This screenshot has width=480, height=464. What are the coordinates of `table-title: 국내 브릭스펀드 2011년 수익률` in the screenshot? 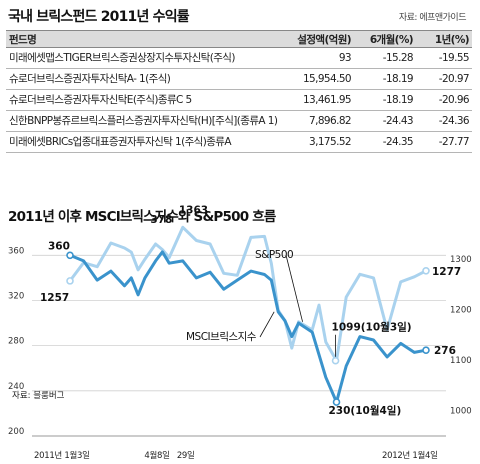 It's located at (99, 17).